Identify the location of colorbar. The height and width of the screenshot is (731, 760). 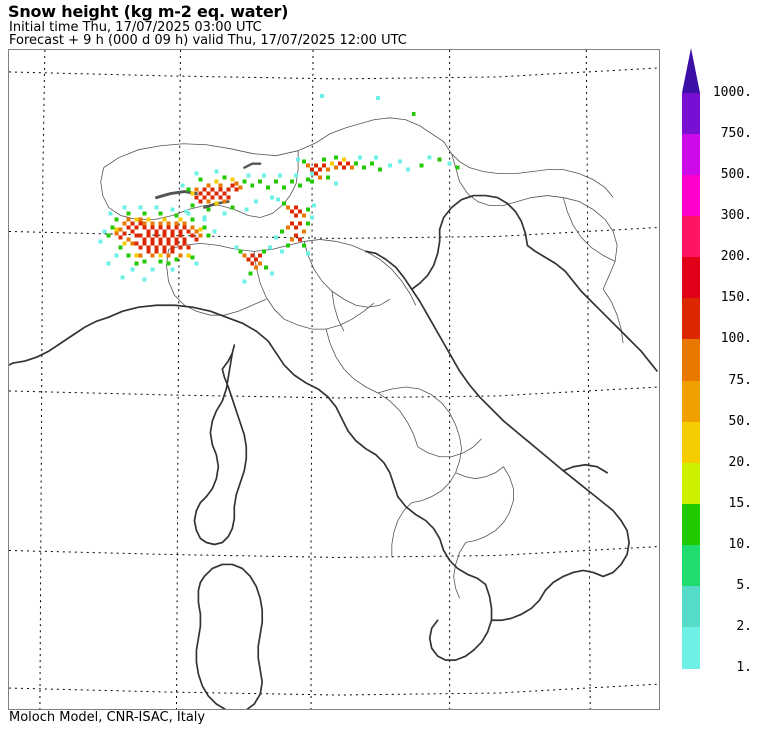
(691, 381).